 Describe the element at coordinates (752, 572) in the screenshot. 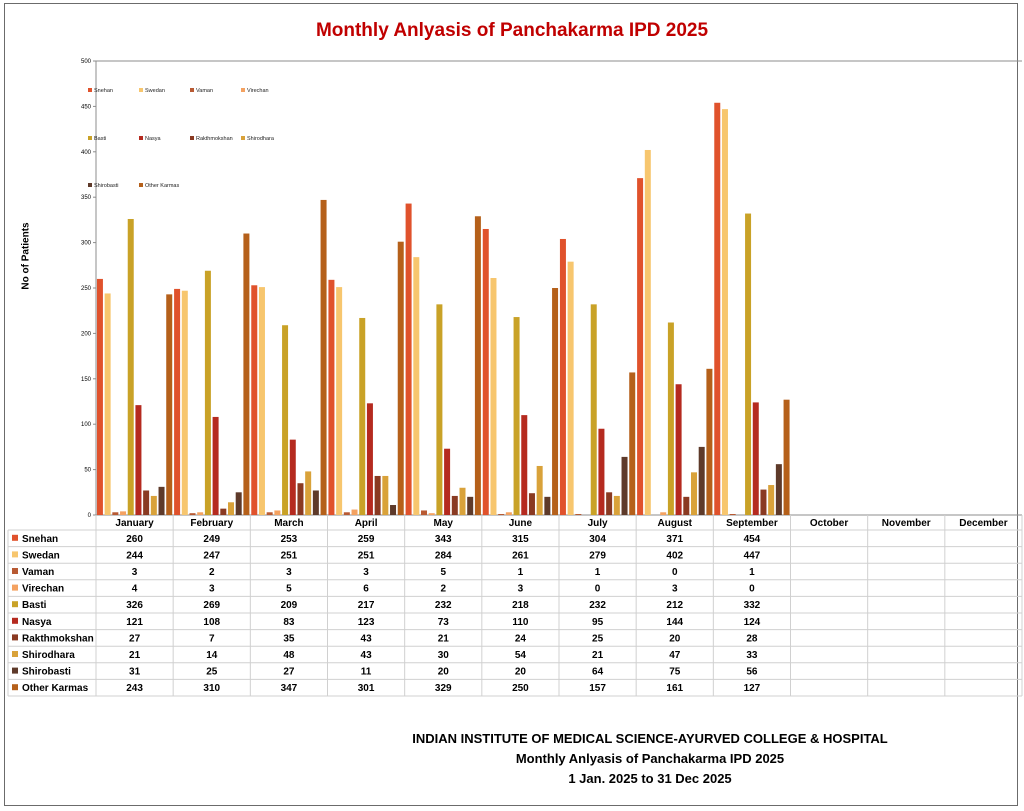

I see `table-cell-vaman-september: 1` at that location.